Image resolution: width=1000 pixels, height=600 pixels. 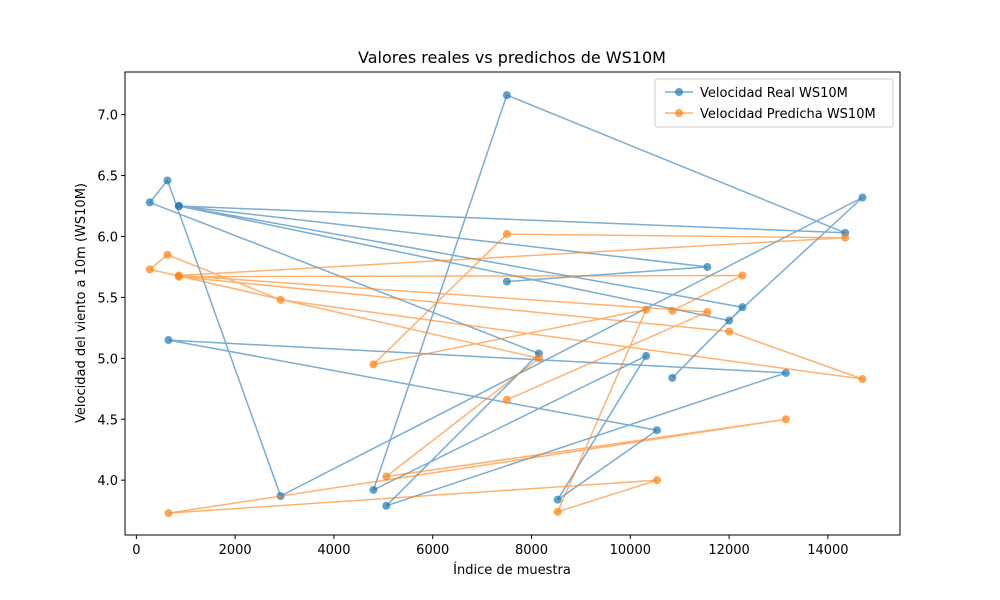 What do you see at coordinates (107, 237) in the screenshot?
I see `y-tick-label: 6.0` at bounding box center [107, 237].